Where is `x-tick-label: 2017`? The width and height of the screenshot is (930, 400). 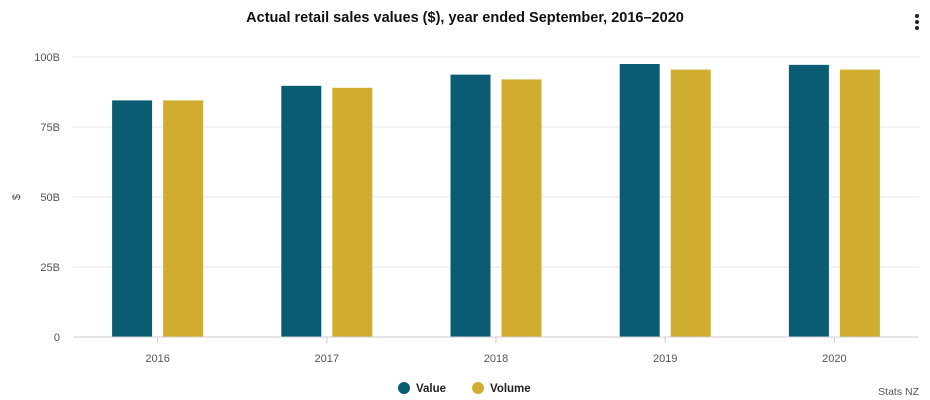
x-tick-label: 2017 is located at coordinates (327, 359).